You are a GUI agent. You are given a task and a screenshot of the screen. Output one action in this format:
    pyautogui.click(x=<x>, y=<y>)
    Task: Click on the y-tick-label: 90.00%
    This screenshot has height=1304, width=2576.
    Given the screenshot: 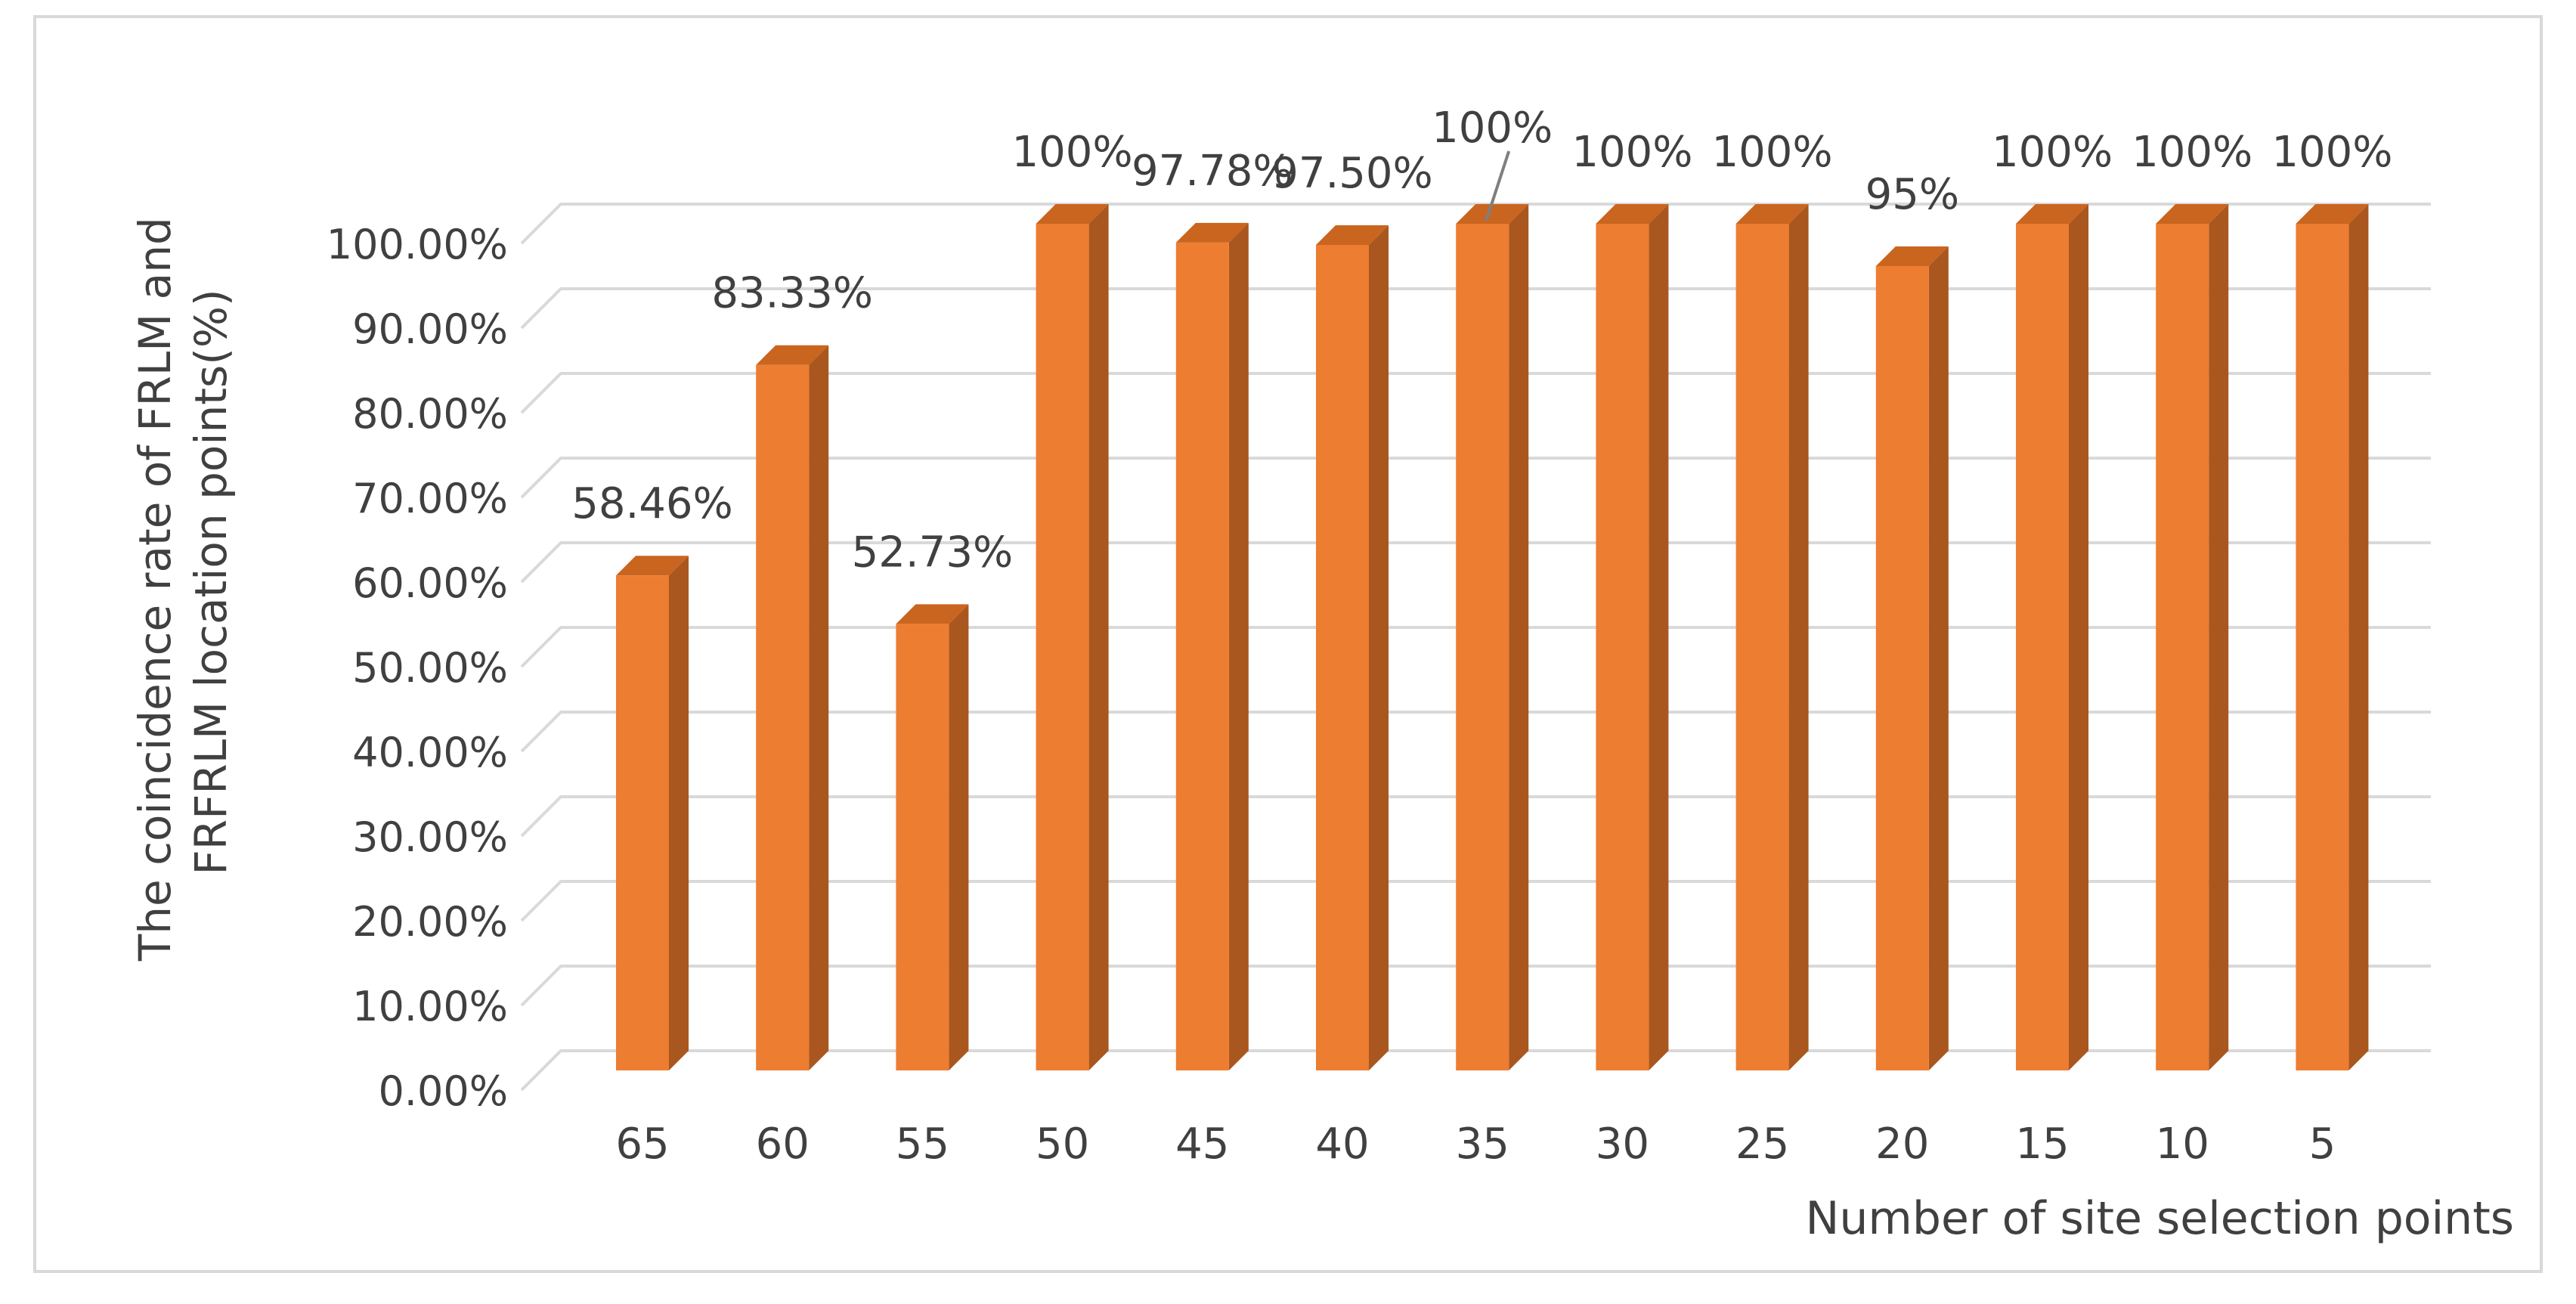 What is the action you would take?
    pyautogui.click(x=430, y=329)
    